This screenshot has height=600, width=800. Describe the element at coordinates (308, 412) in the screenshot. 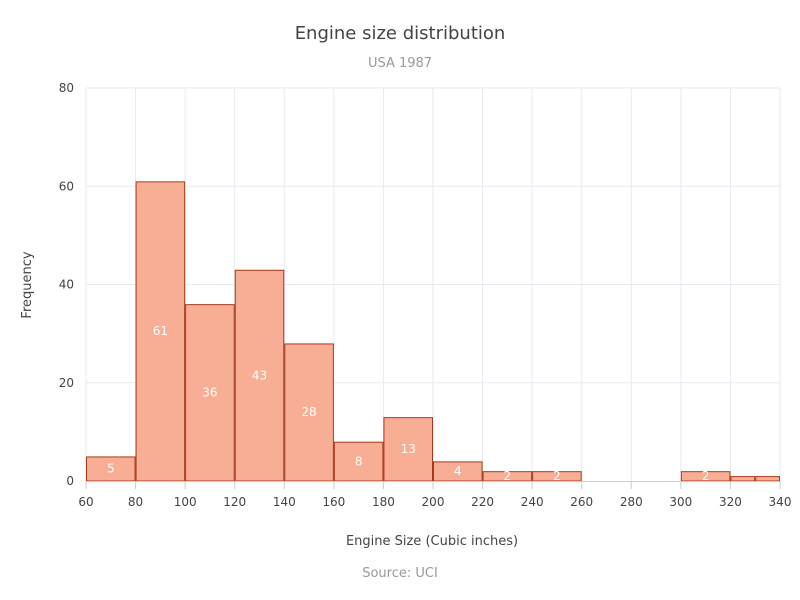

I see `bar-data-label: 28` at that location.